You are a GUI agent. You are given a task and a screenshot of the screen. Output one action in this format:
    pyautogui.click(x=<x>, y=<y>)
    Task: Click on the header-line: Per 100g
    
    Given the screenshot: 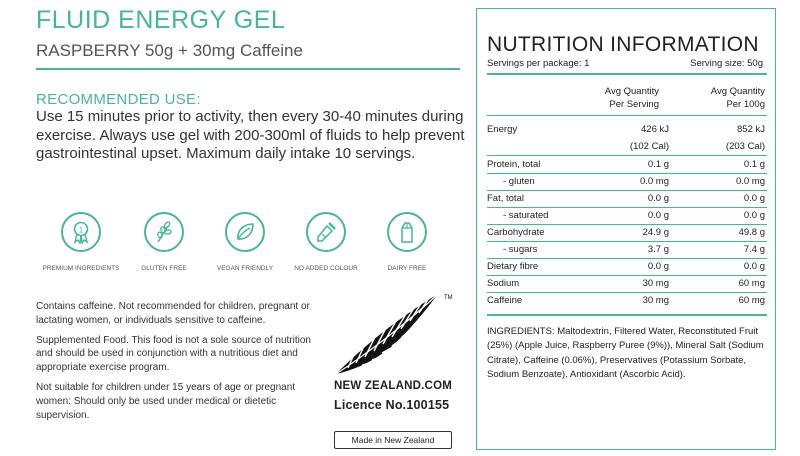 What is the action you would take?
    pyautogui.click(x=745, y=104)
    